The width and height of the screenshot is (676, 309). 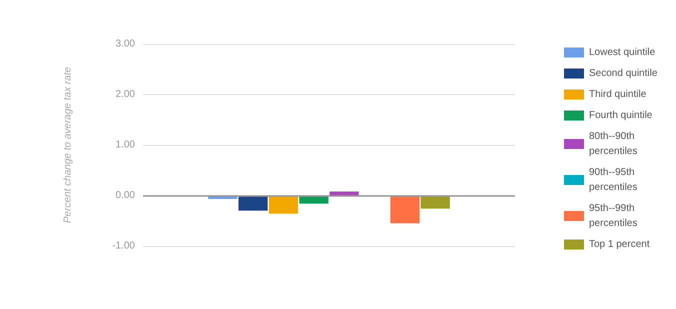 I want to click on legend-label: 95th--99th percentiles, so click(x=613, y=216).